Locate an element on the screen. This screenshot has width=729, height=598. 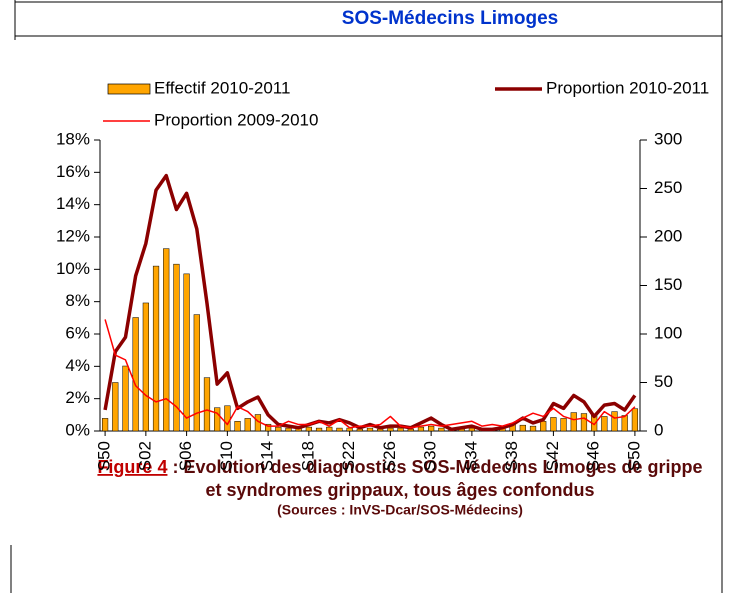
x-tick-label: S06 is located at coordinates (185, 456).